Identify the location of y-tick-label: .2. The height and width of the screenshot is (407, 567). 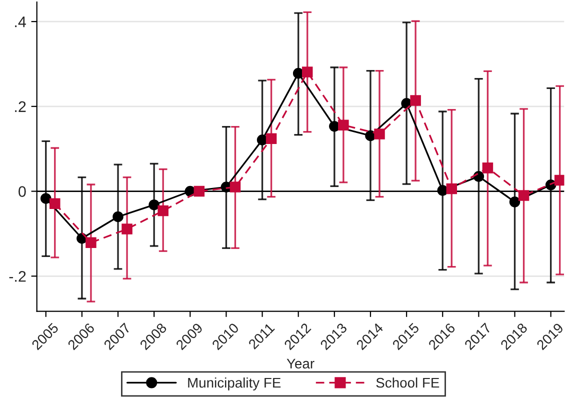
(20, 106).